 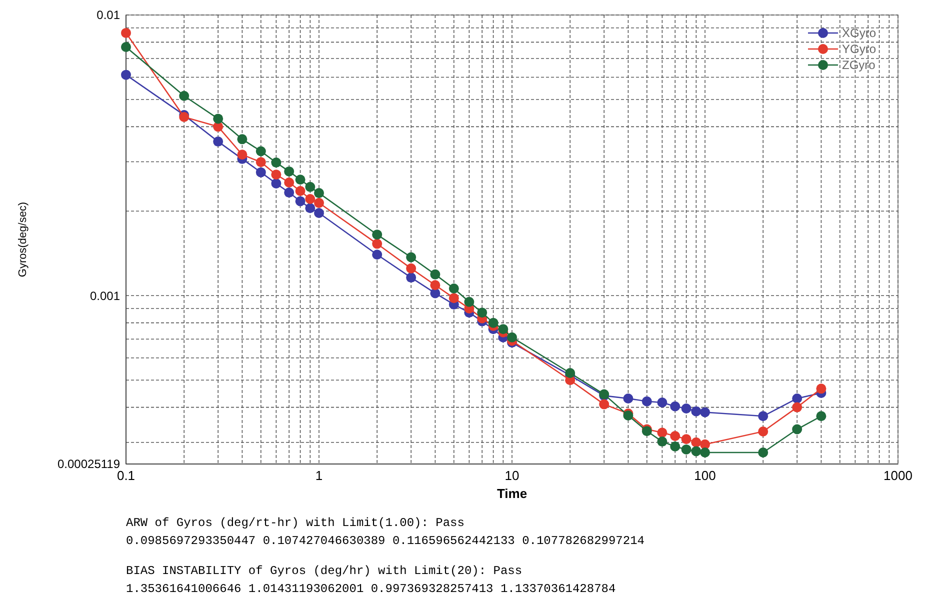 I want to click on text: ARW of Gyros (deg/rt-hr) with Limit(1.00): Pass, so click(x=295, y=523).